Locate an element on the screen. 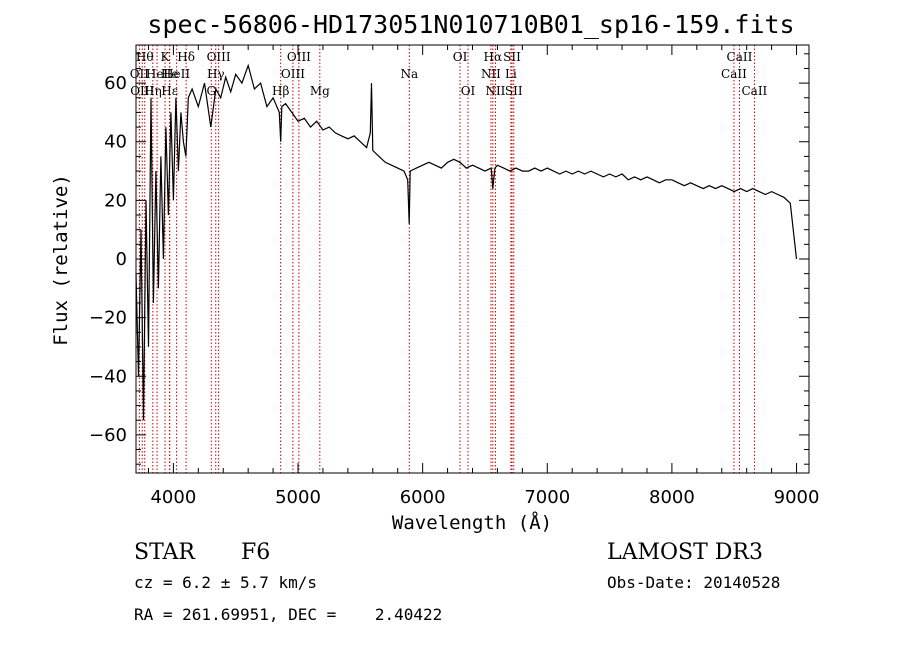 This screenshot has height=649, width=900. y-tick-label: 0 is located at coordinates (121, 259).